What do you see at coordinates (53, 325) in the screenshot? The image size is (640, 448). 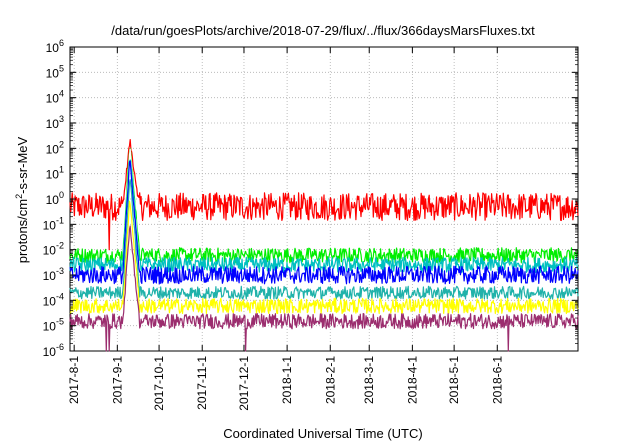 I see `y-tick-label: 10⁻⁵` at bounding box center [53, 325].